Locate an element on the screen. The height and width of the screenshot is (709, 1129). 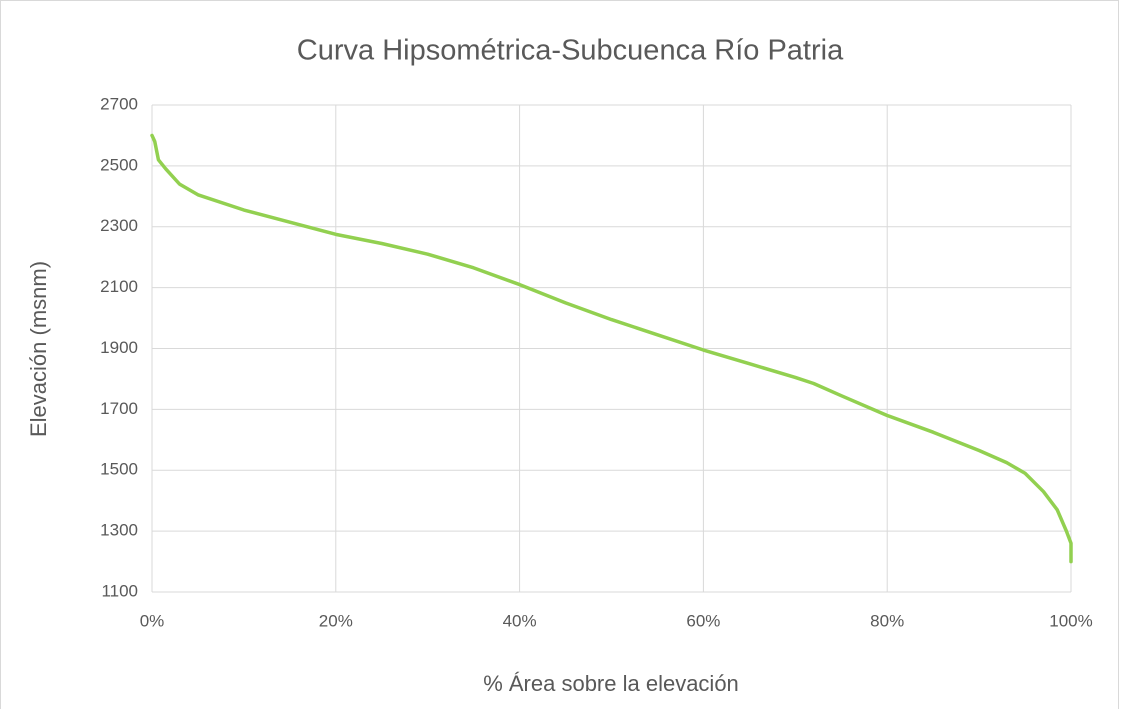
x-tick-label: 80% is located at coordinates (887, 620).